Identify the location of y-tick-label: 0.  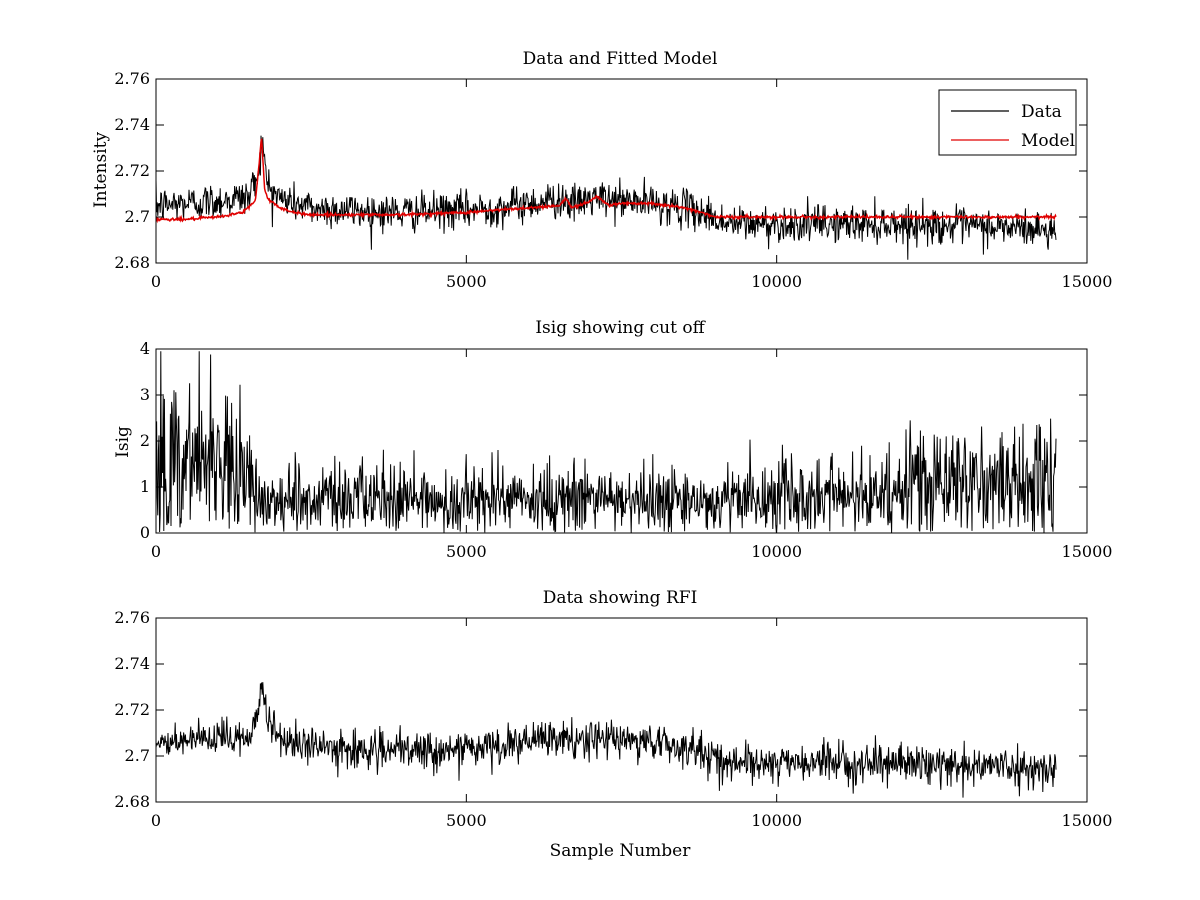
(145, 532).